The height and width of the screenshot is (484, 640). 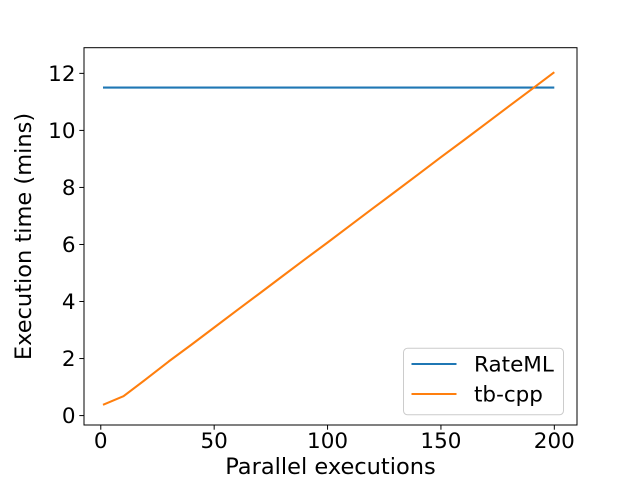 I want to click on y-tick-label: 6, so click(x=69, y=245).